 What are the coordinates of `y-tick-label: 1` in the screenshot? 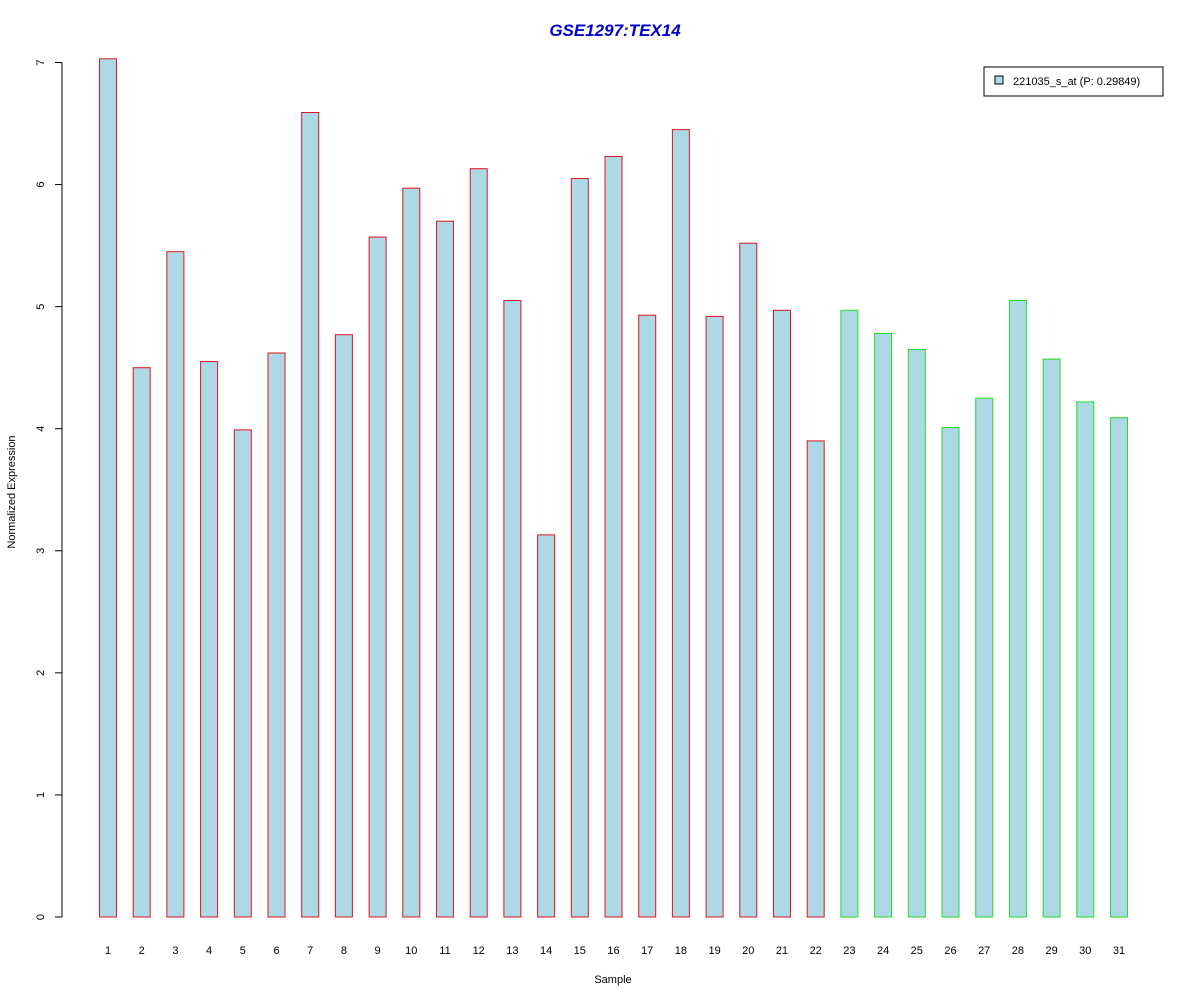 It's located at (41, 795).